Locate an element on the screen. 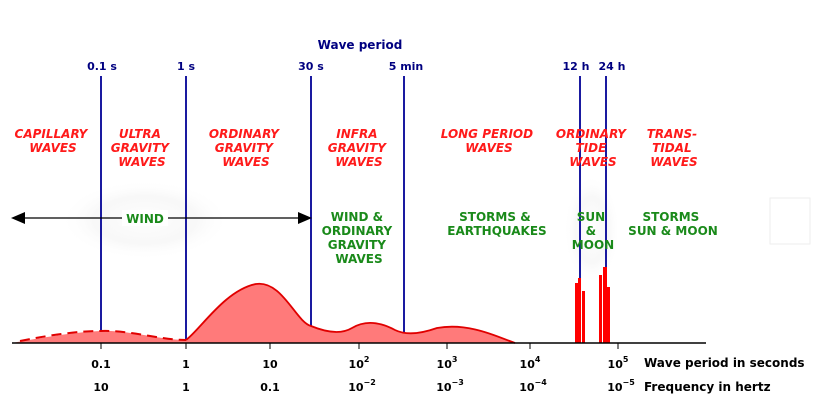  axis-tick-marks is located at coordinates (359, 346).